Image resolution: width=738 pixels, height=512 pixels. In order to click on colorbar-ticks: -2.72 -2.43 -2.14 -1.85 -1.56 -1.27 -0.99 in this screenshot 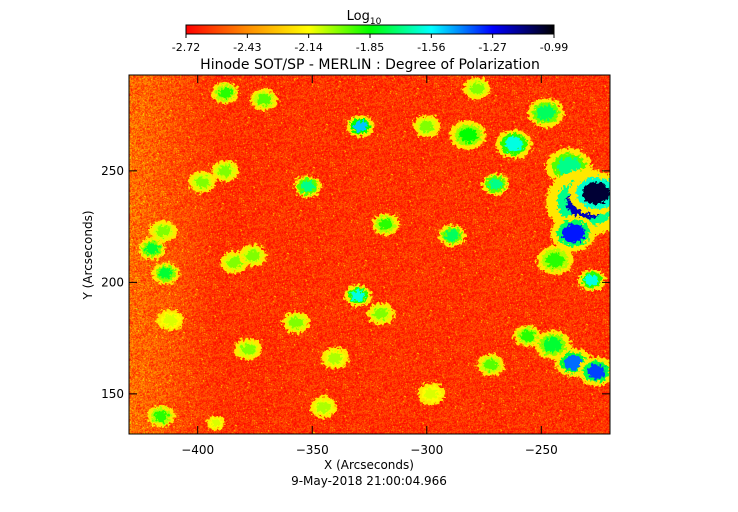, I will do `click(370, 44)`.